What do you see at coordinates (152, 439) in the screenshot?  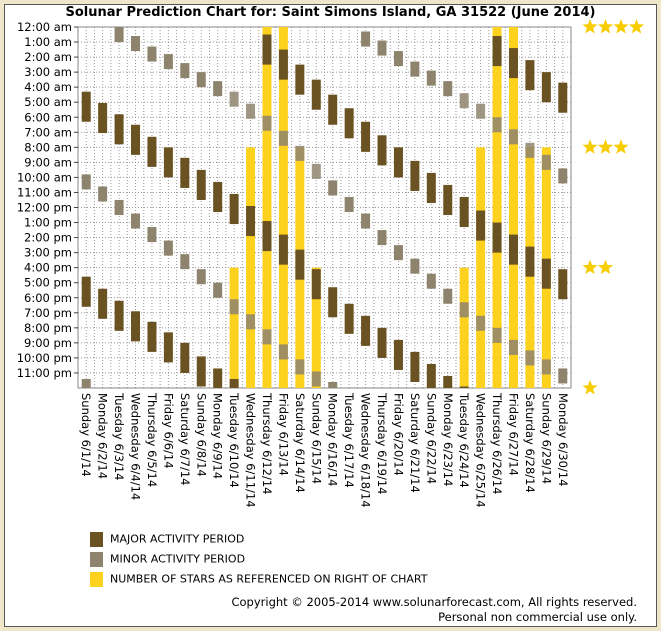 I see `x-tick-label: Thursday 6/5/14` at bounding box center [152, 439].